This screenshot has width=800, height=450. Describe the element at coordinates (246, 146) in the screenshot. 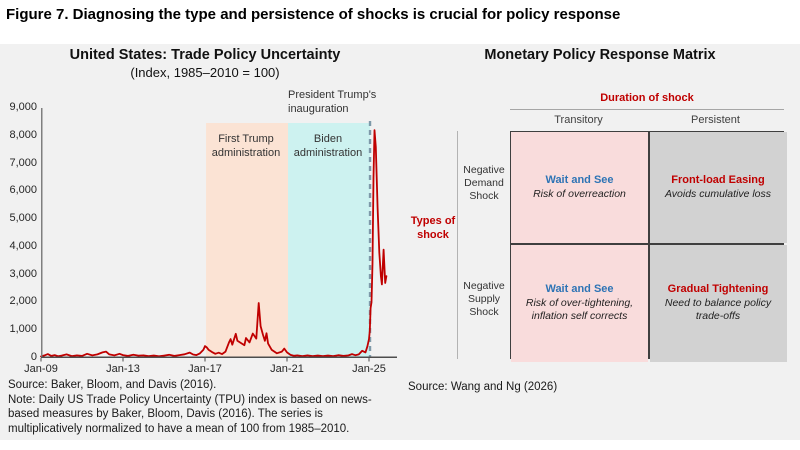

I see `band-label-first-trump: First Trump administration` at that location.